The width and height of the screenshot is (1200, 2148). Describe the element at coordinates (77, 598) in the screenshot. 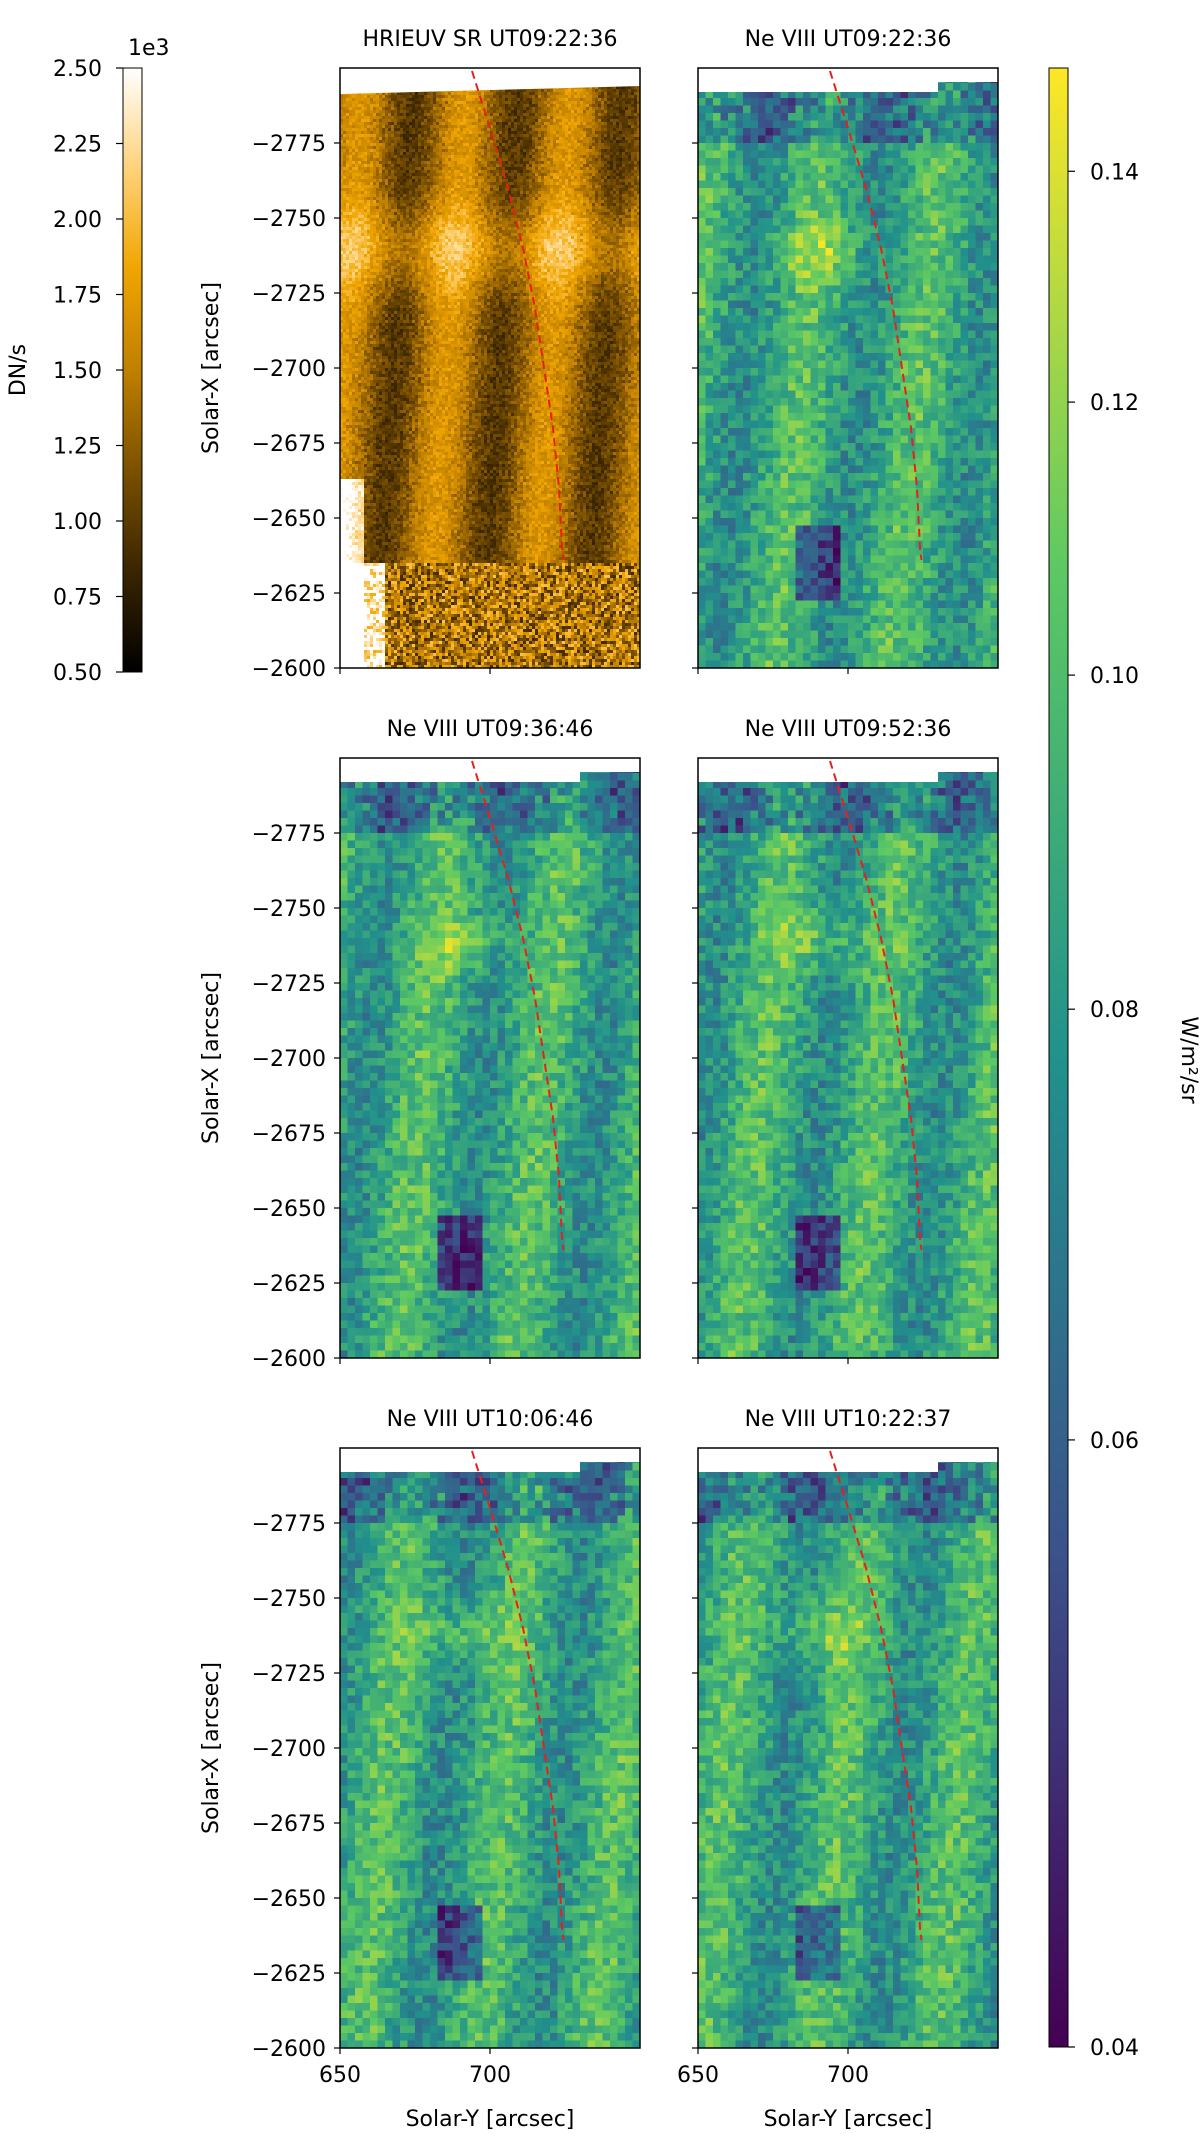

I see `colorbar-dn-tick-label: 0.75` at that location.